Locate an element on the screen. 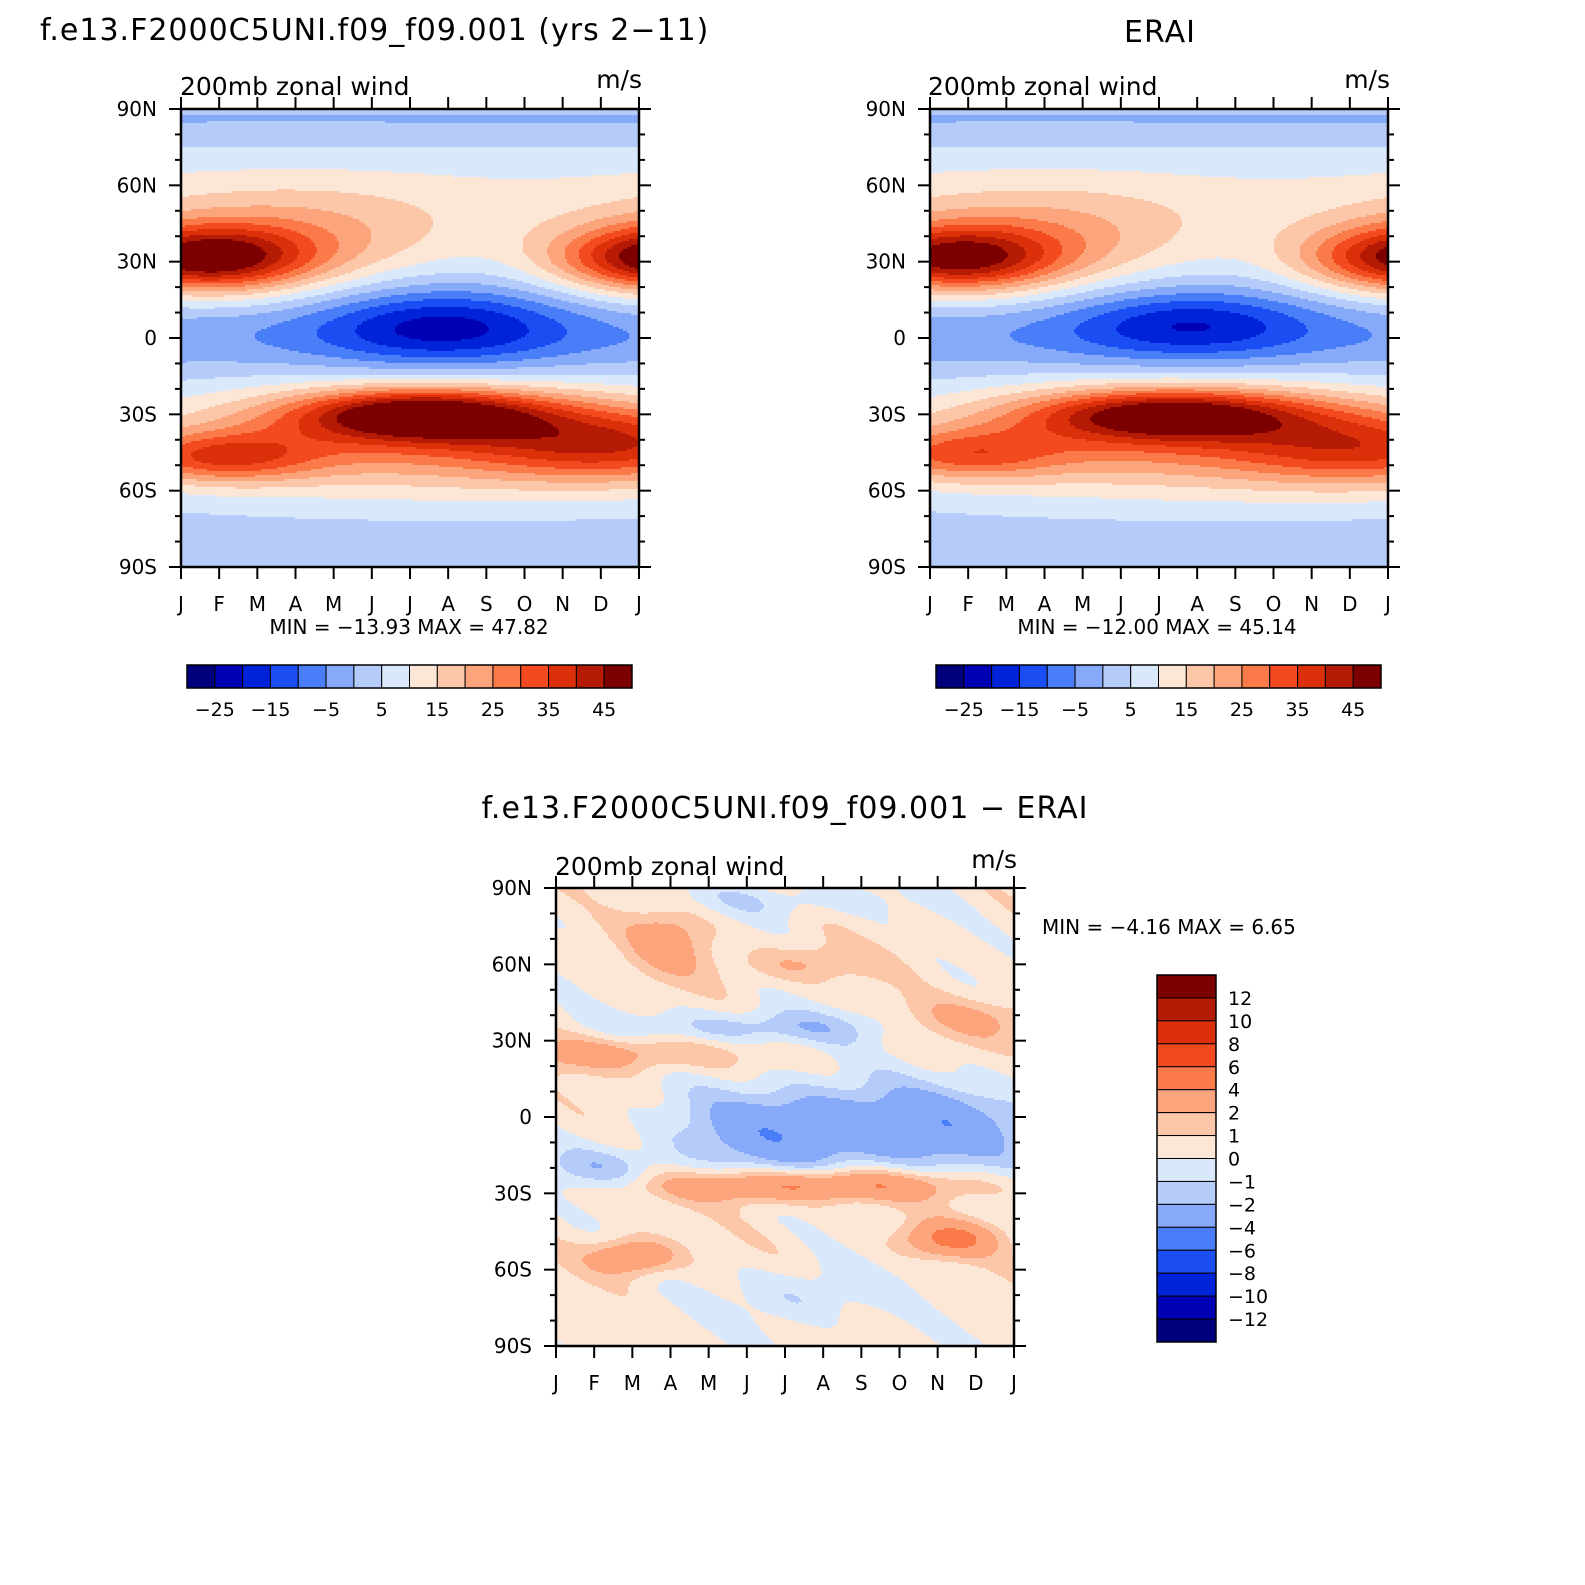  model-panel-title: f.e13.F2000C5UNI.f09_f09.001 (yrs 2−11) is located at coordinates (374, 30).